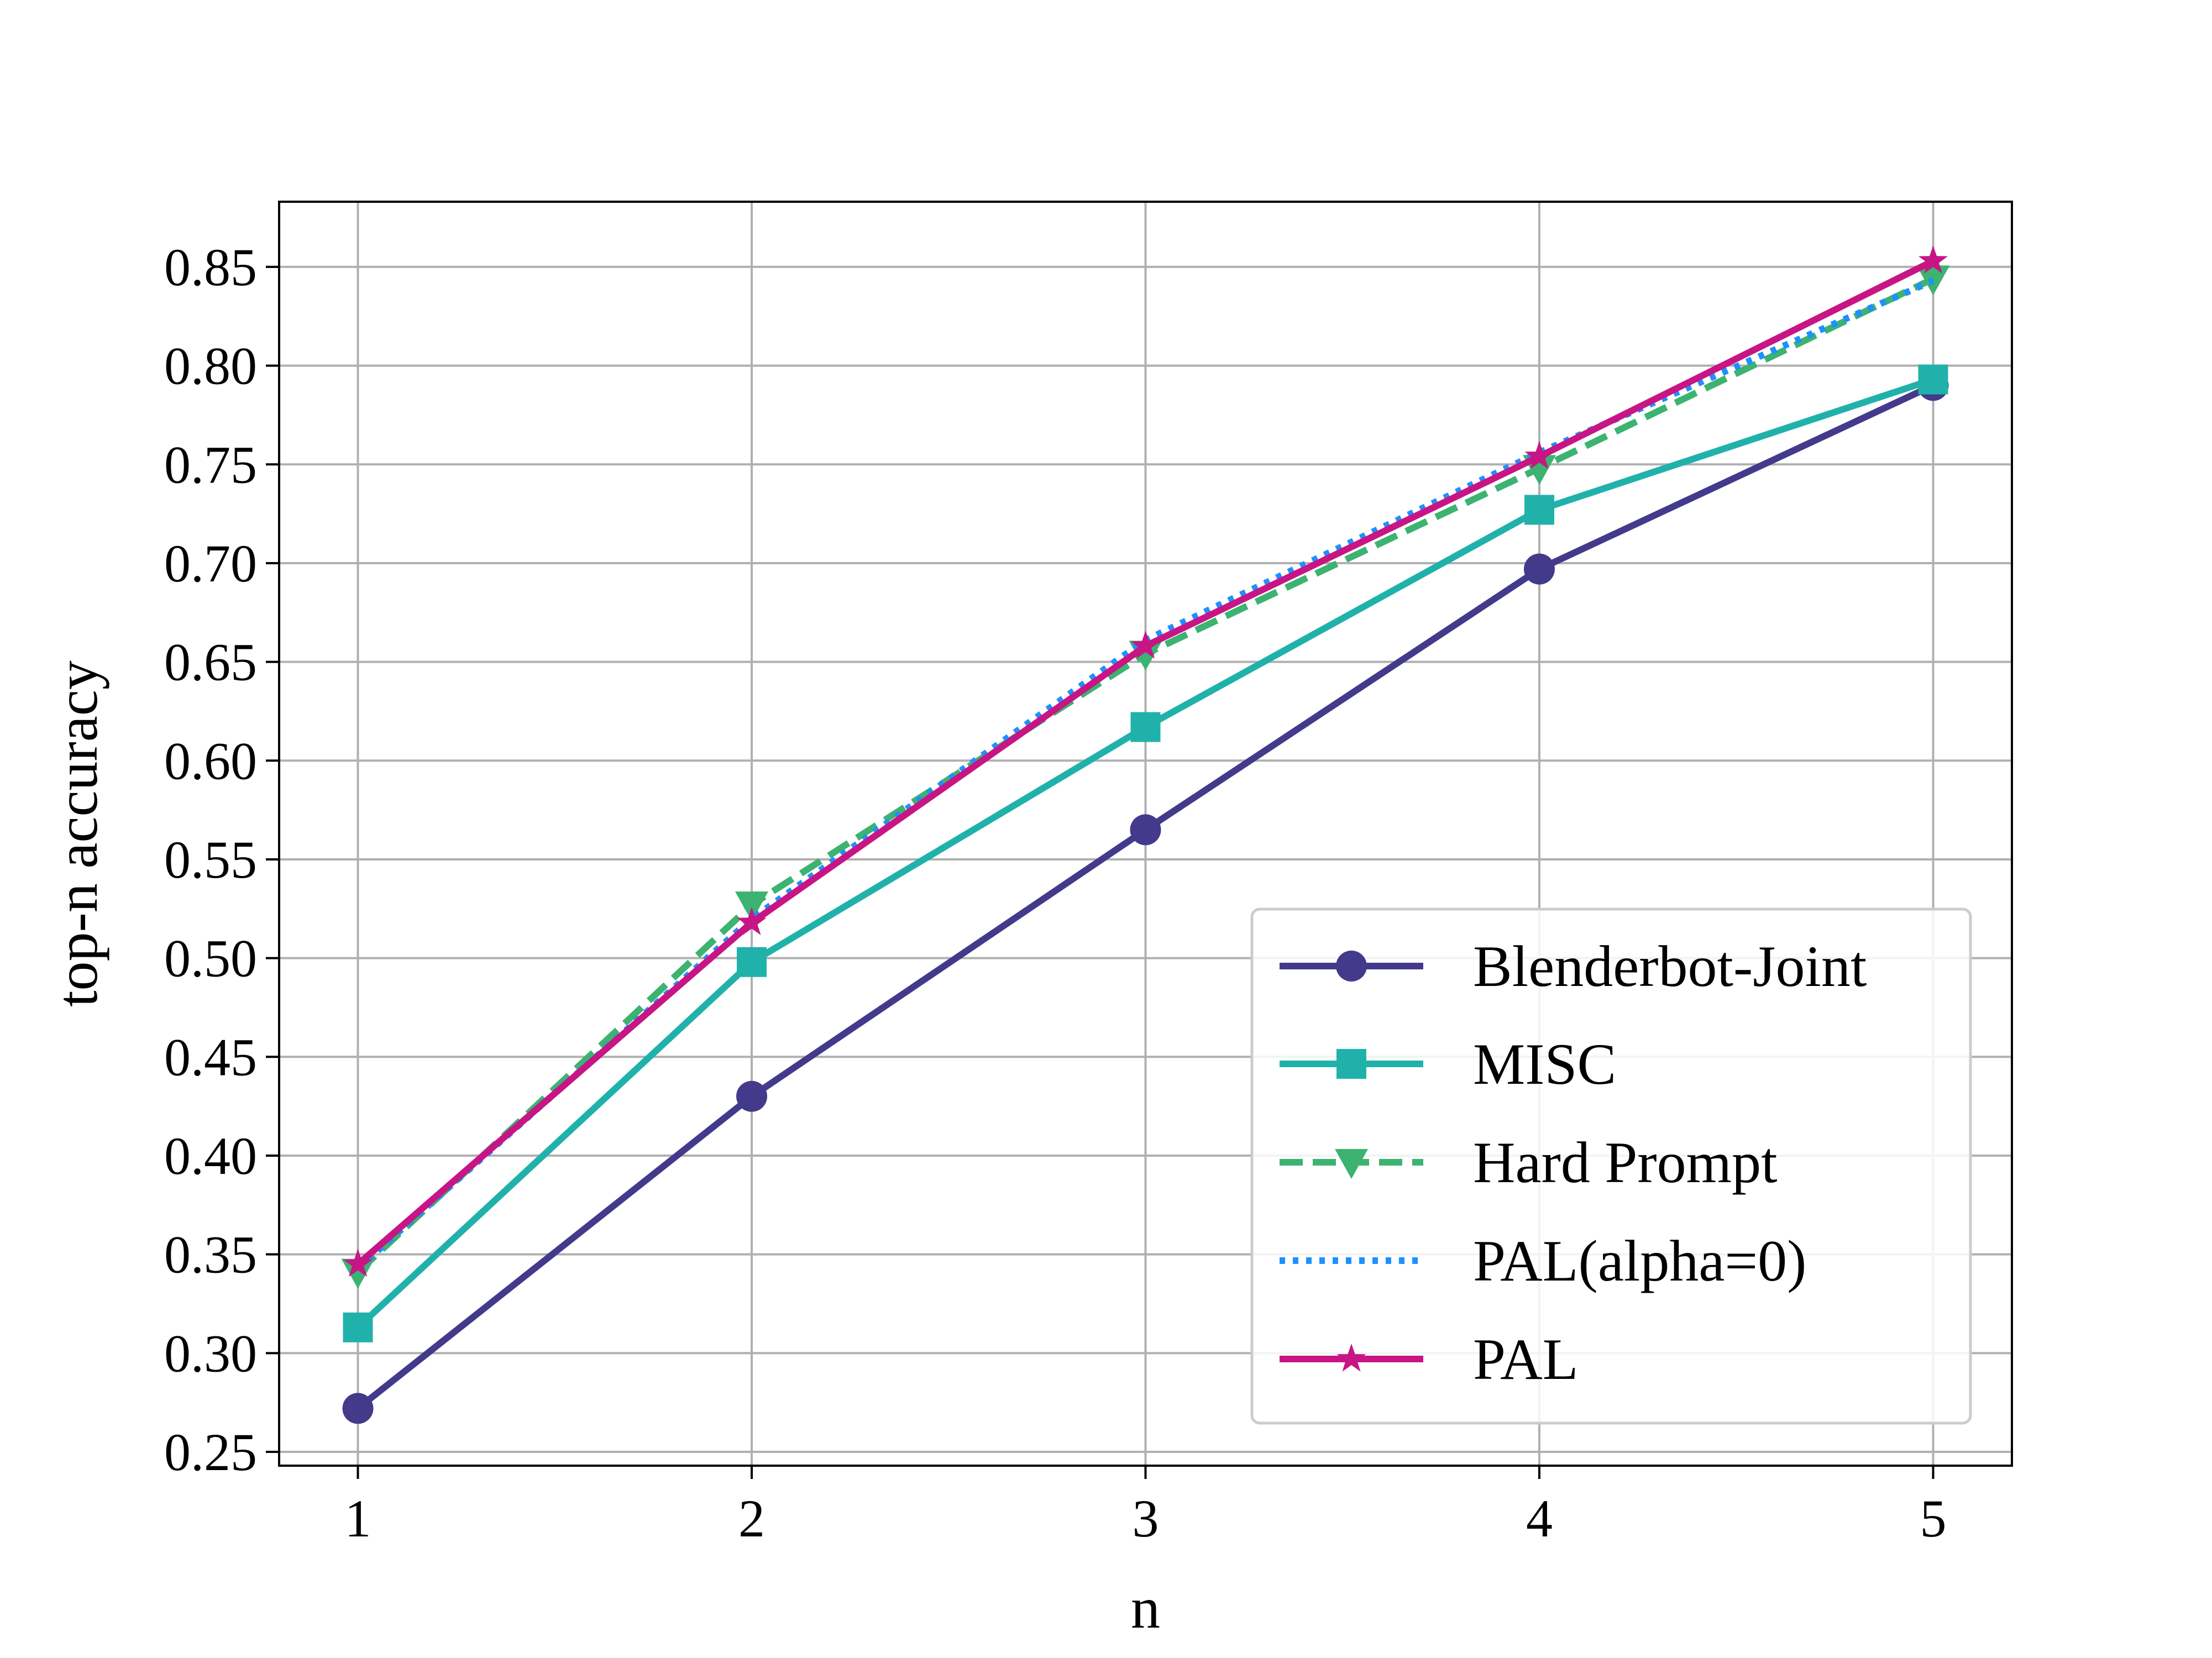 The height and width of the screenshot is (1658, 2212). What do you see at coordinates (1146, 1518) in the screenshot?
I see `x-tick-label: 3` at bounding box center [1146, 1518].